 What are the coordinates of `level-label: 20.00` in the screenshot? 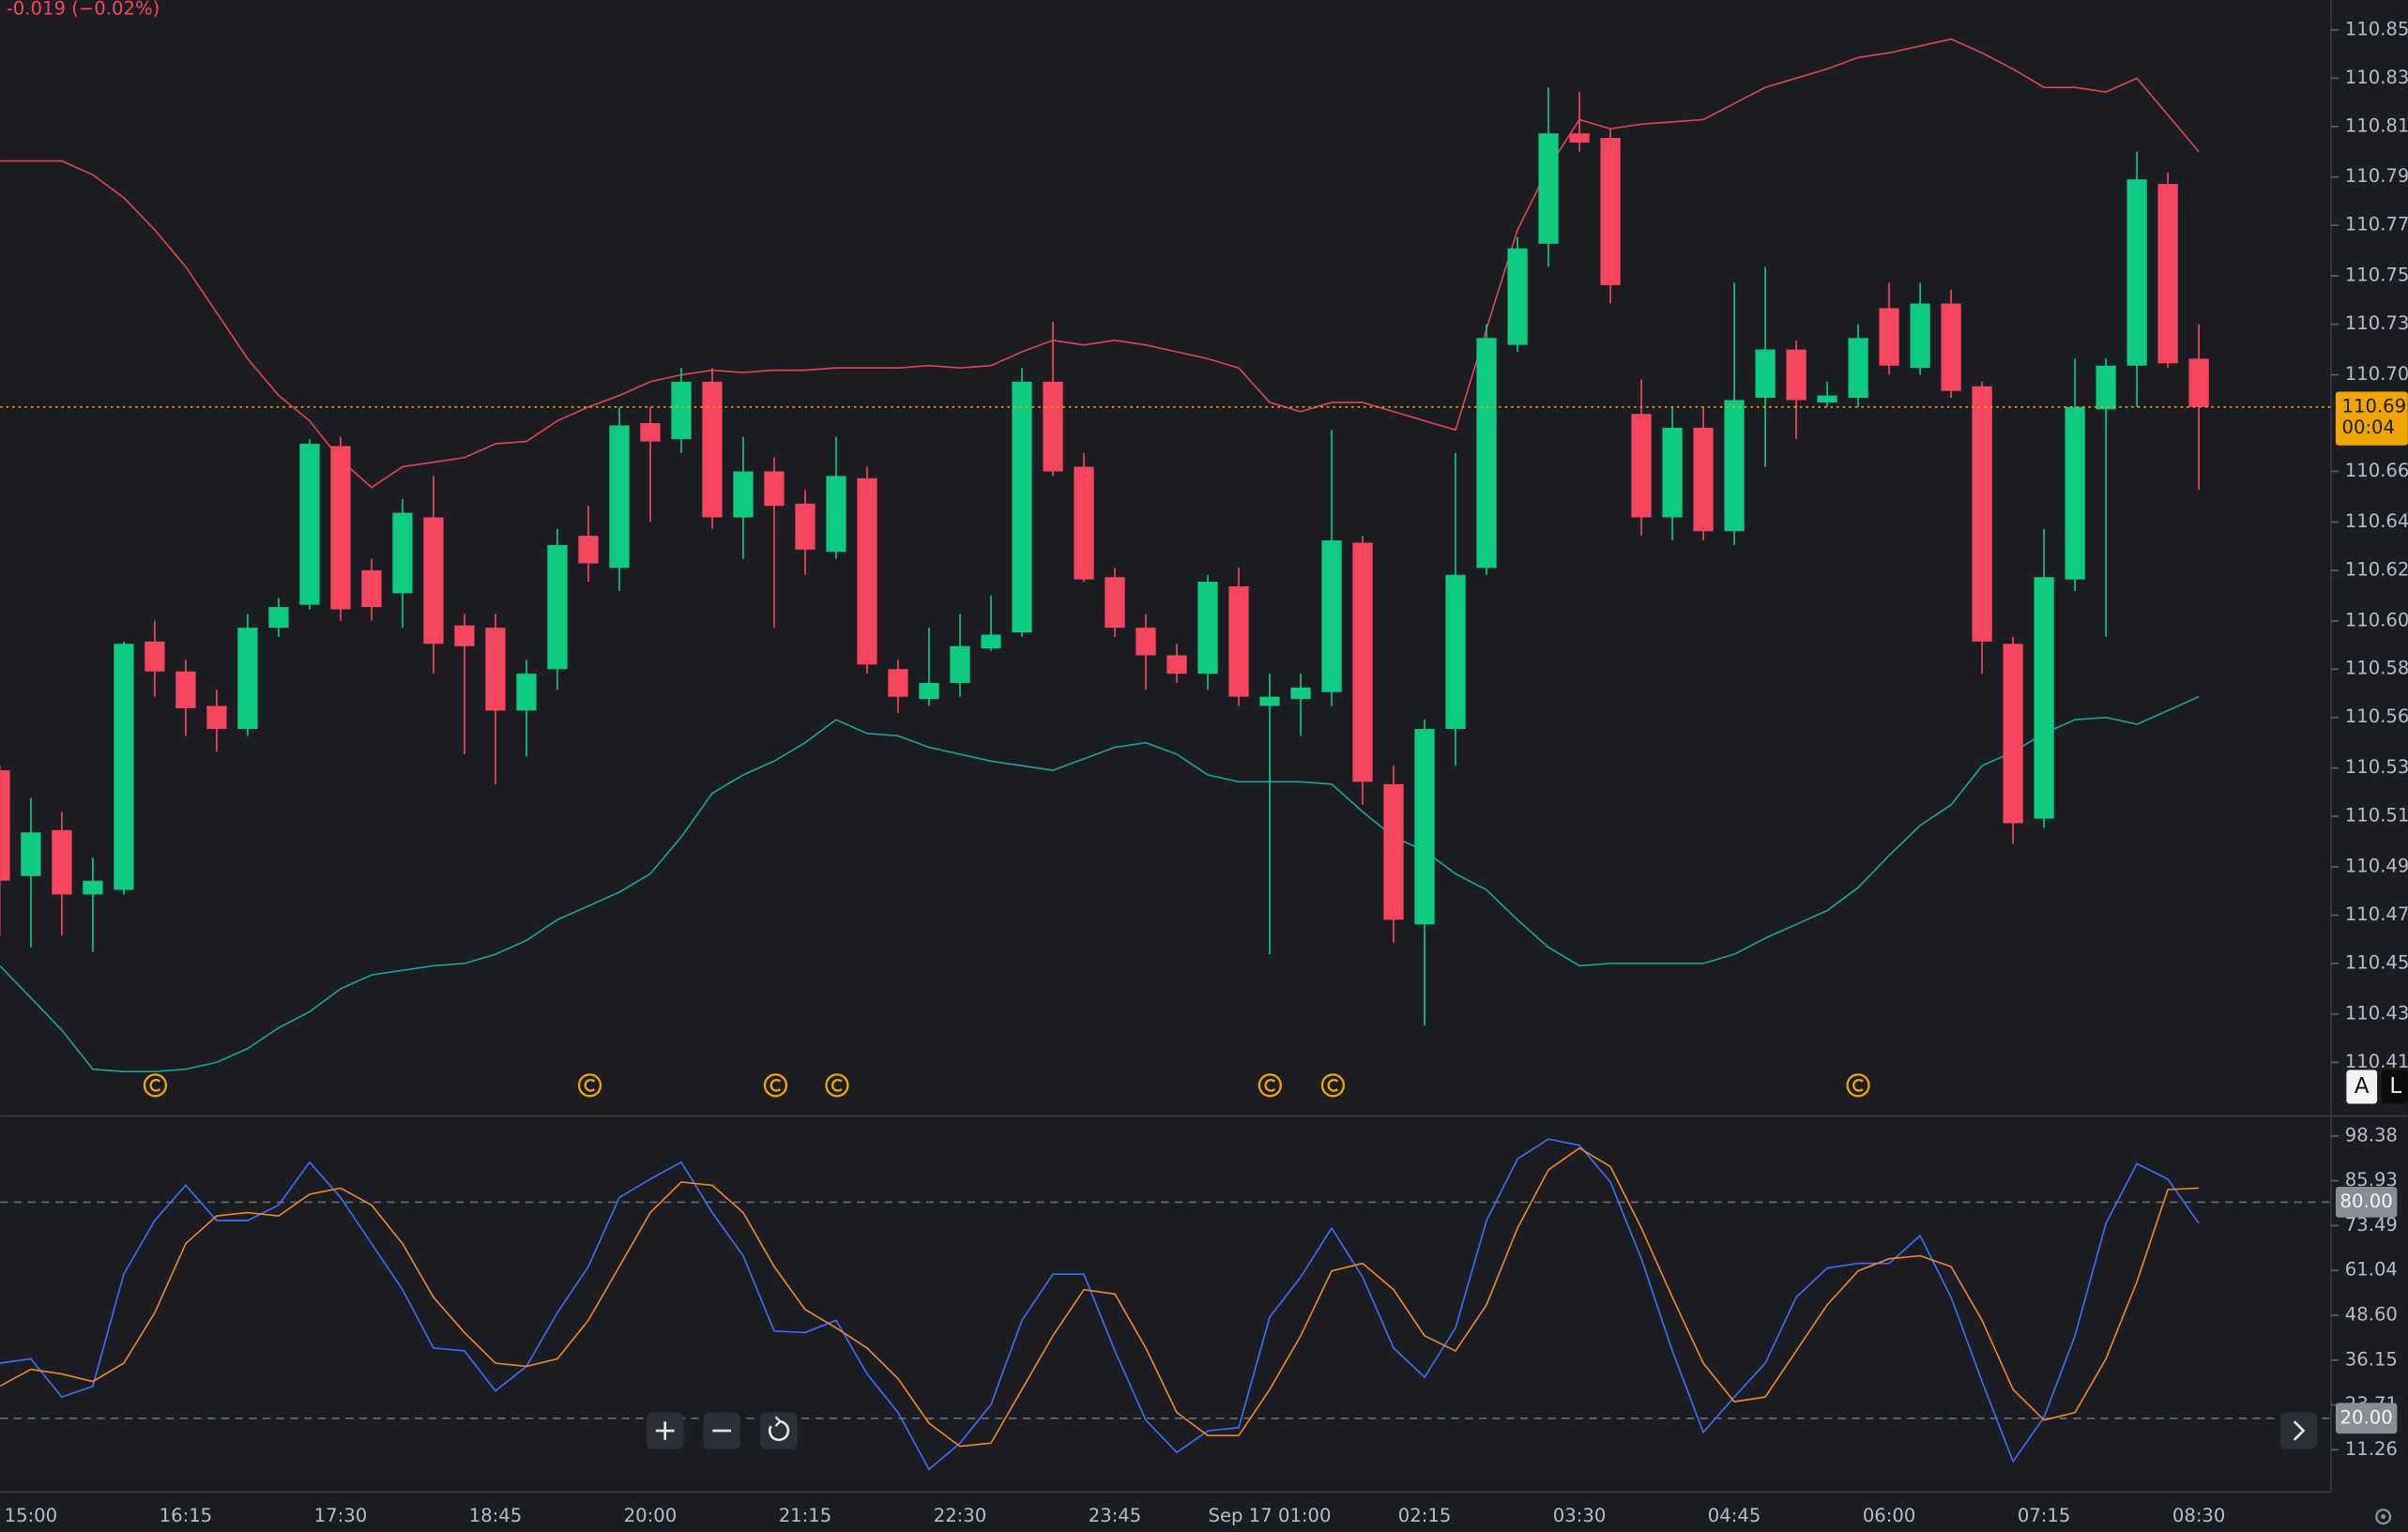 It's located at (2366, 1417).